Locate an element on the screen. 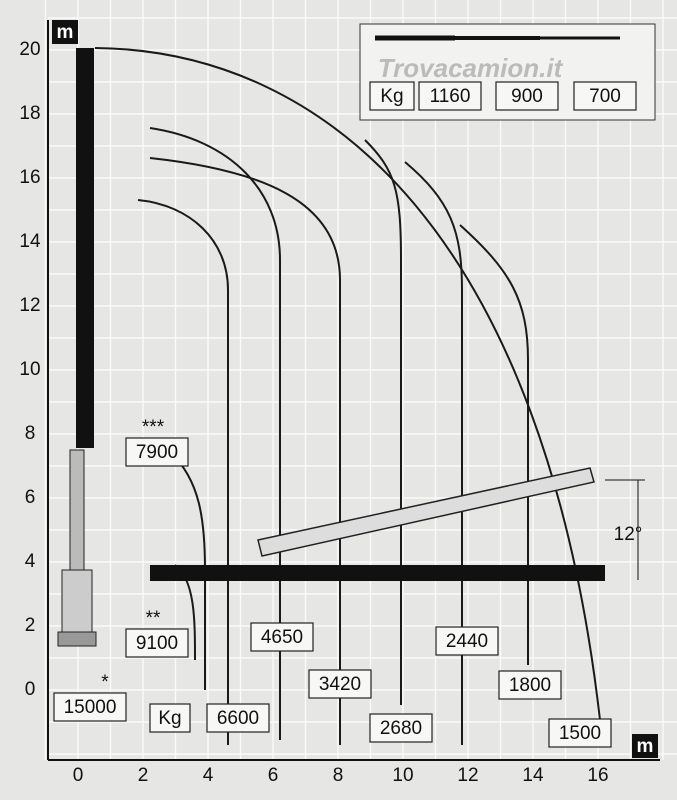 The height and width of the screenshot is (800, 677). y-tick-label: 20 is located at coordinates (29, 49).